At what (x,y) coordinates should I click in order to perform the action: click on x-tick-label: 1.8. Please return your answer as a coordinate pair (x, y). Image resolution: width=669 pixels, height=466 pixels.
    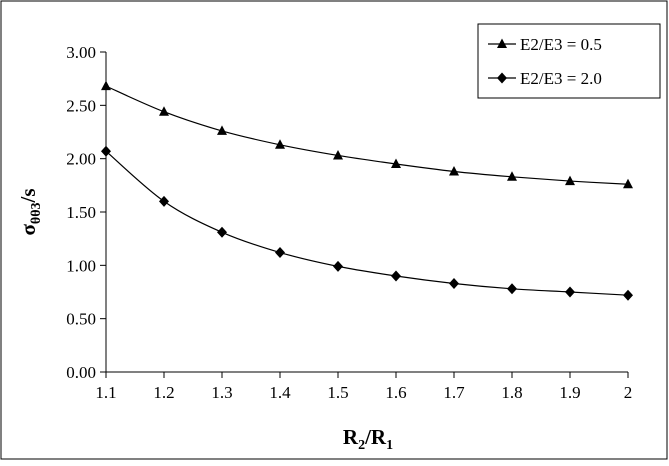
    Looking at the image, I should click on (511, 392).